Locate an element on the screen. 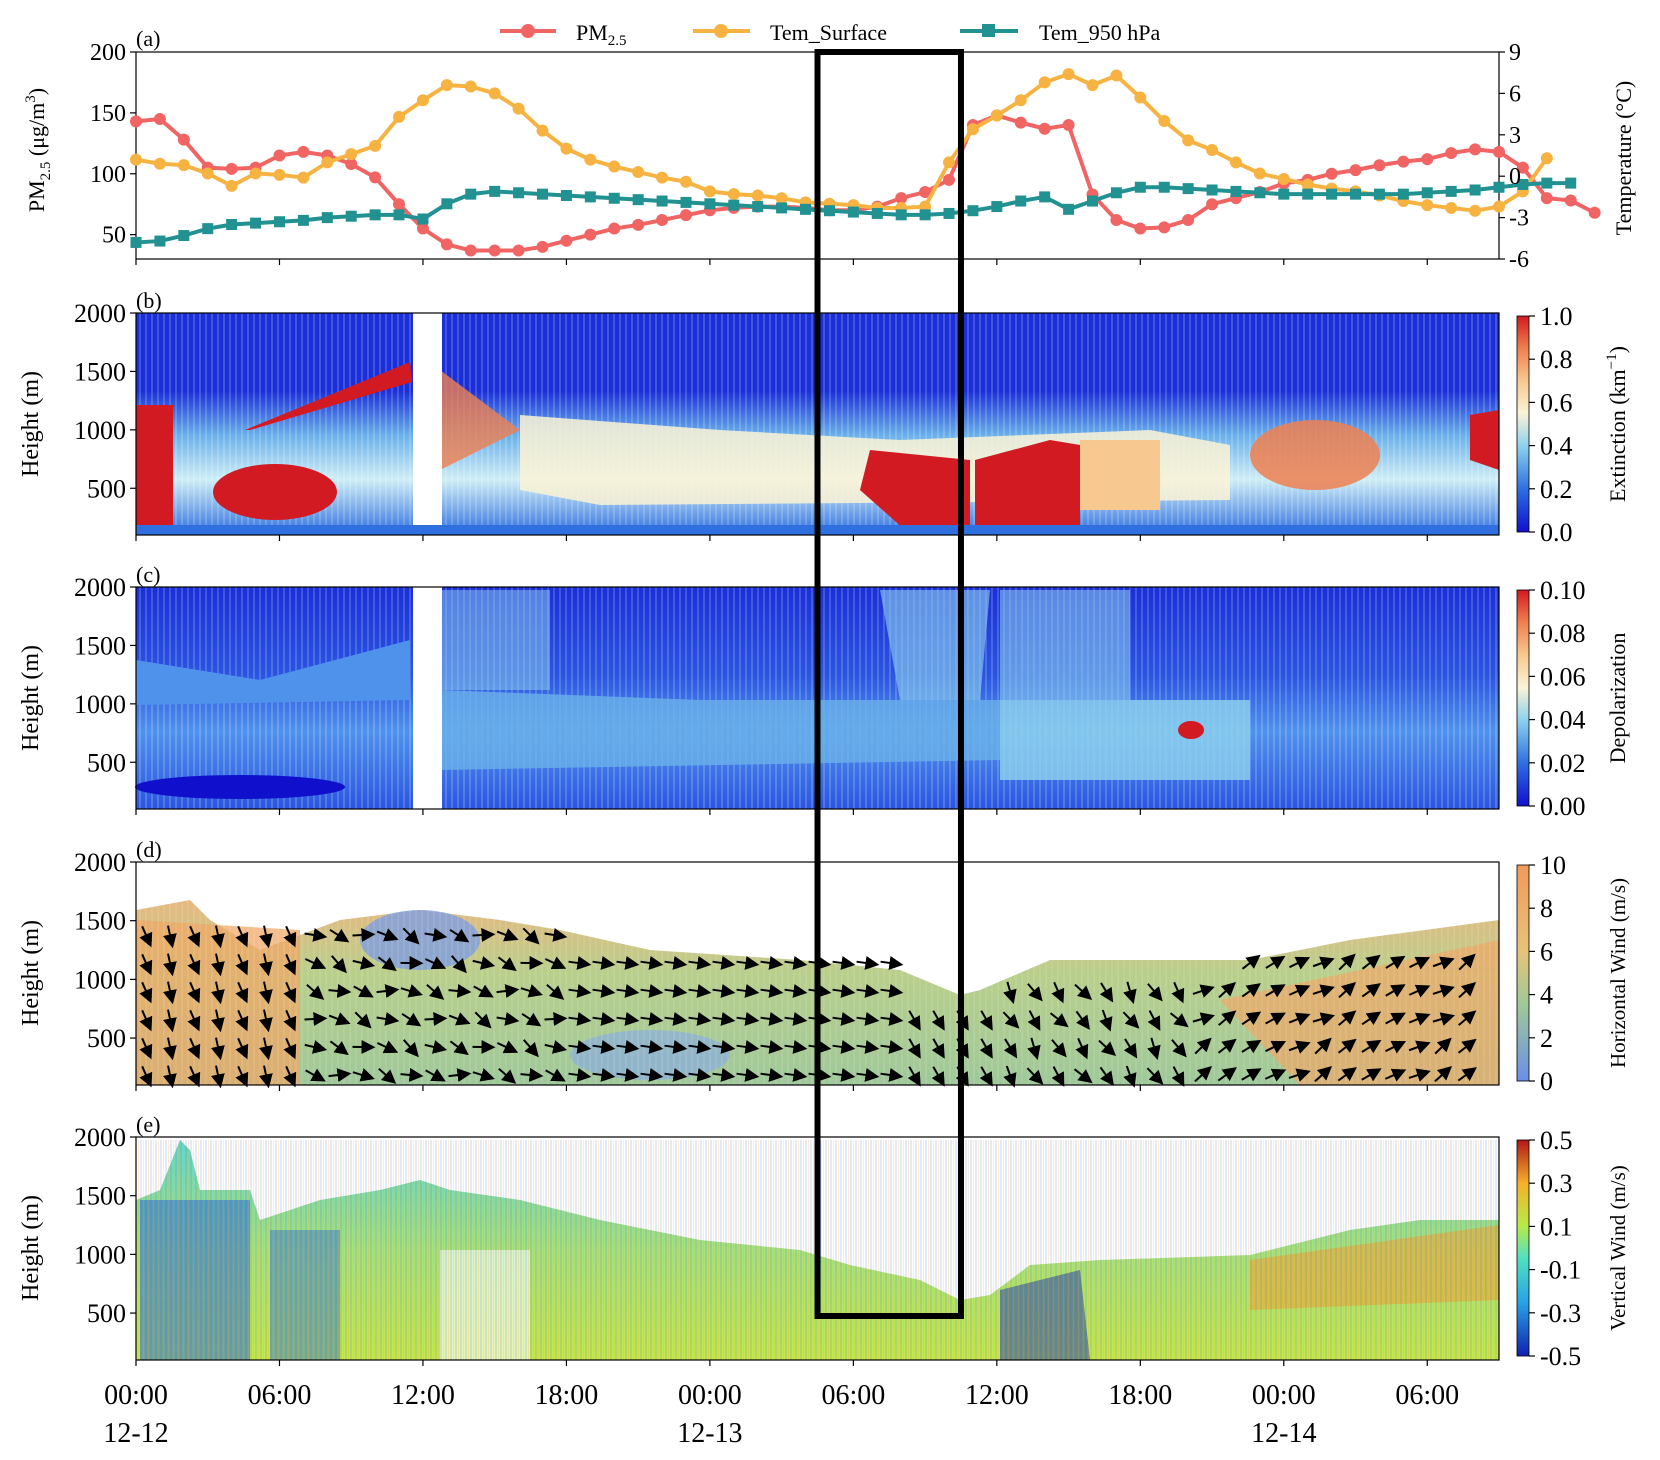 This screenshot has width=1660, height=1460. legend-item-tem-surface: Tem_Surface is located at coordinates (790, 32).